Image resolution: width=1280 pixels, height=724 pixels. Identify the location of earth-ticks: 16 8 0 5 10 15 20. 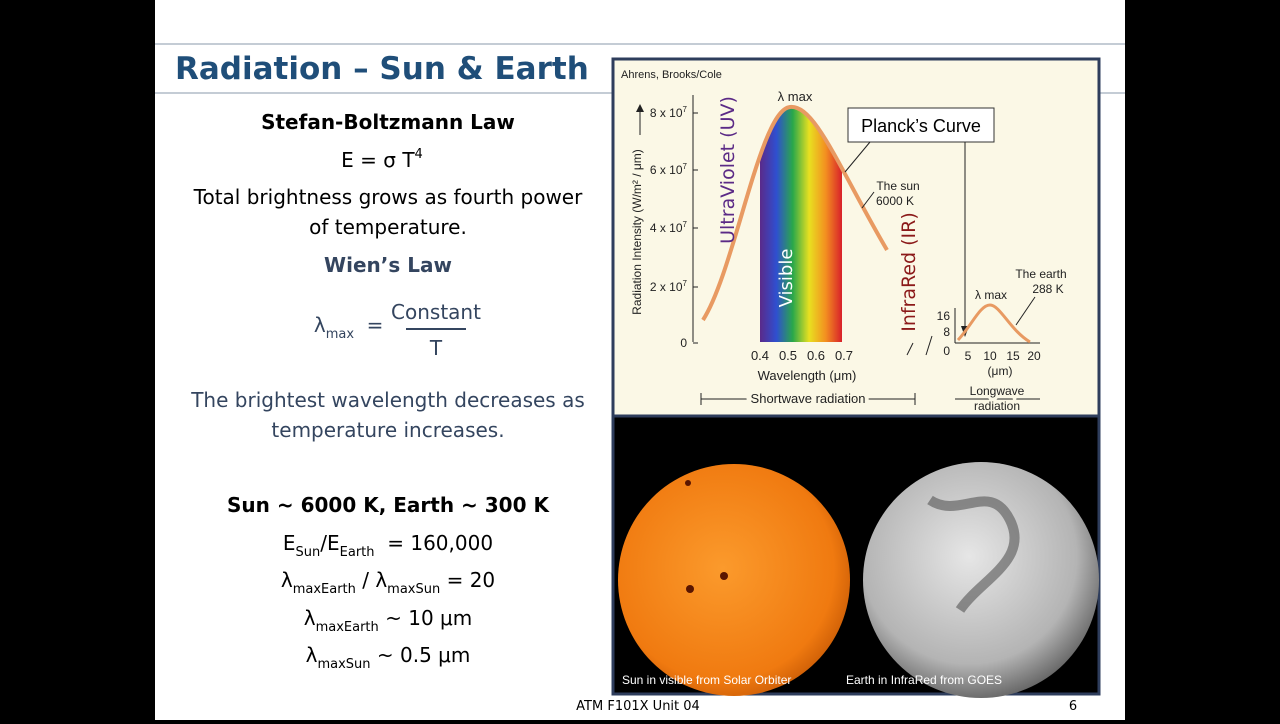
(989, 336).